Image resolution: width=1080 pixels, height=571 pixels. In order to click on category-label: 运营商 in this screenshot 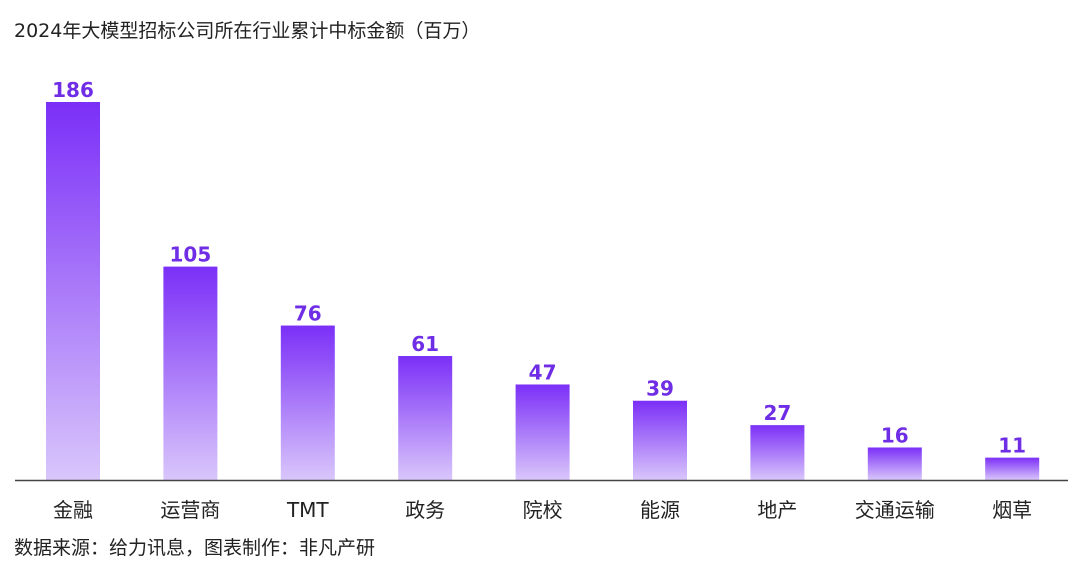, I will do `click(190, 510)`.